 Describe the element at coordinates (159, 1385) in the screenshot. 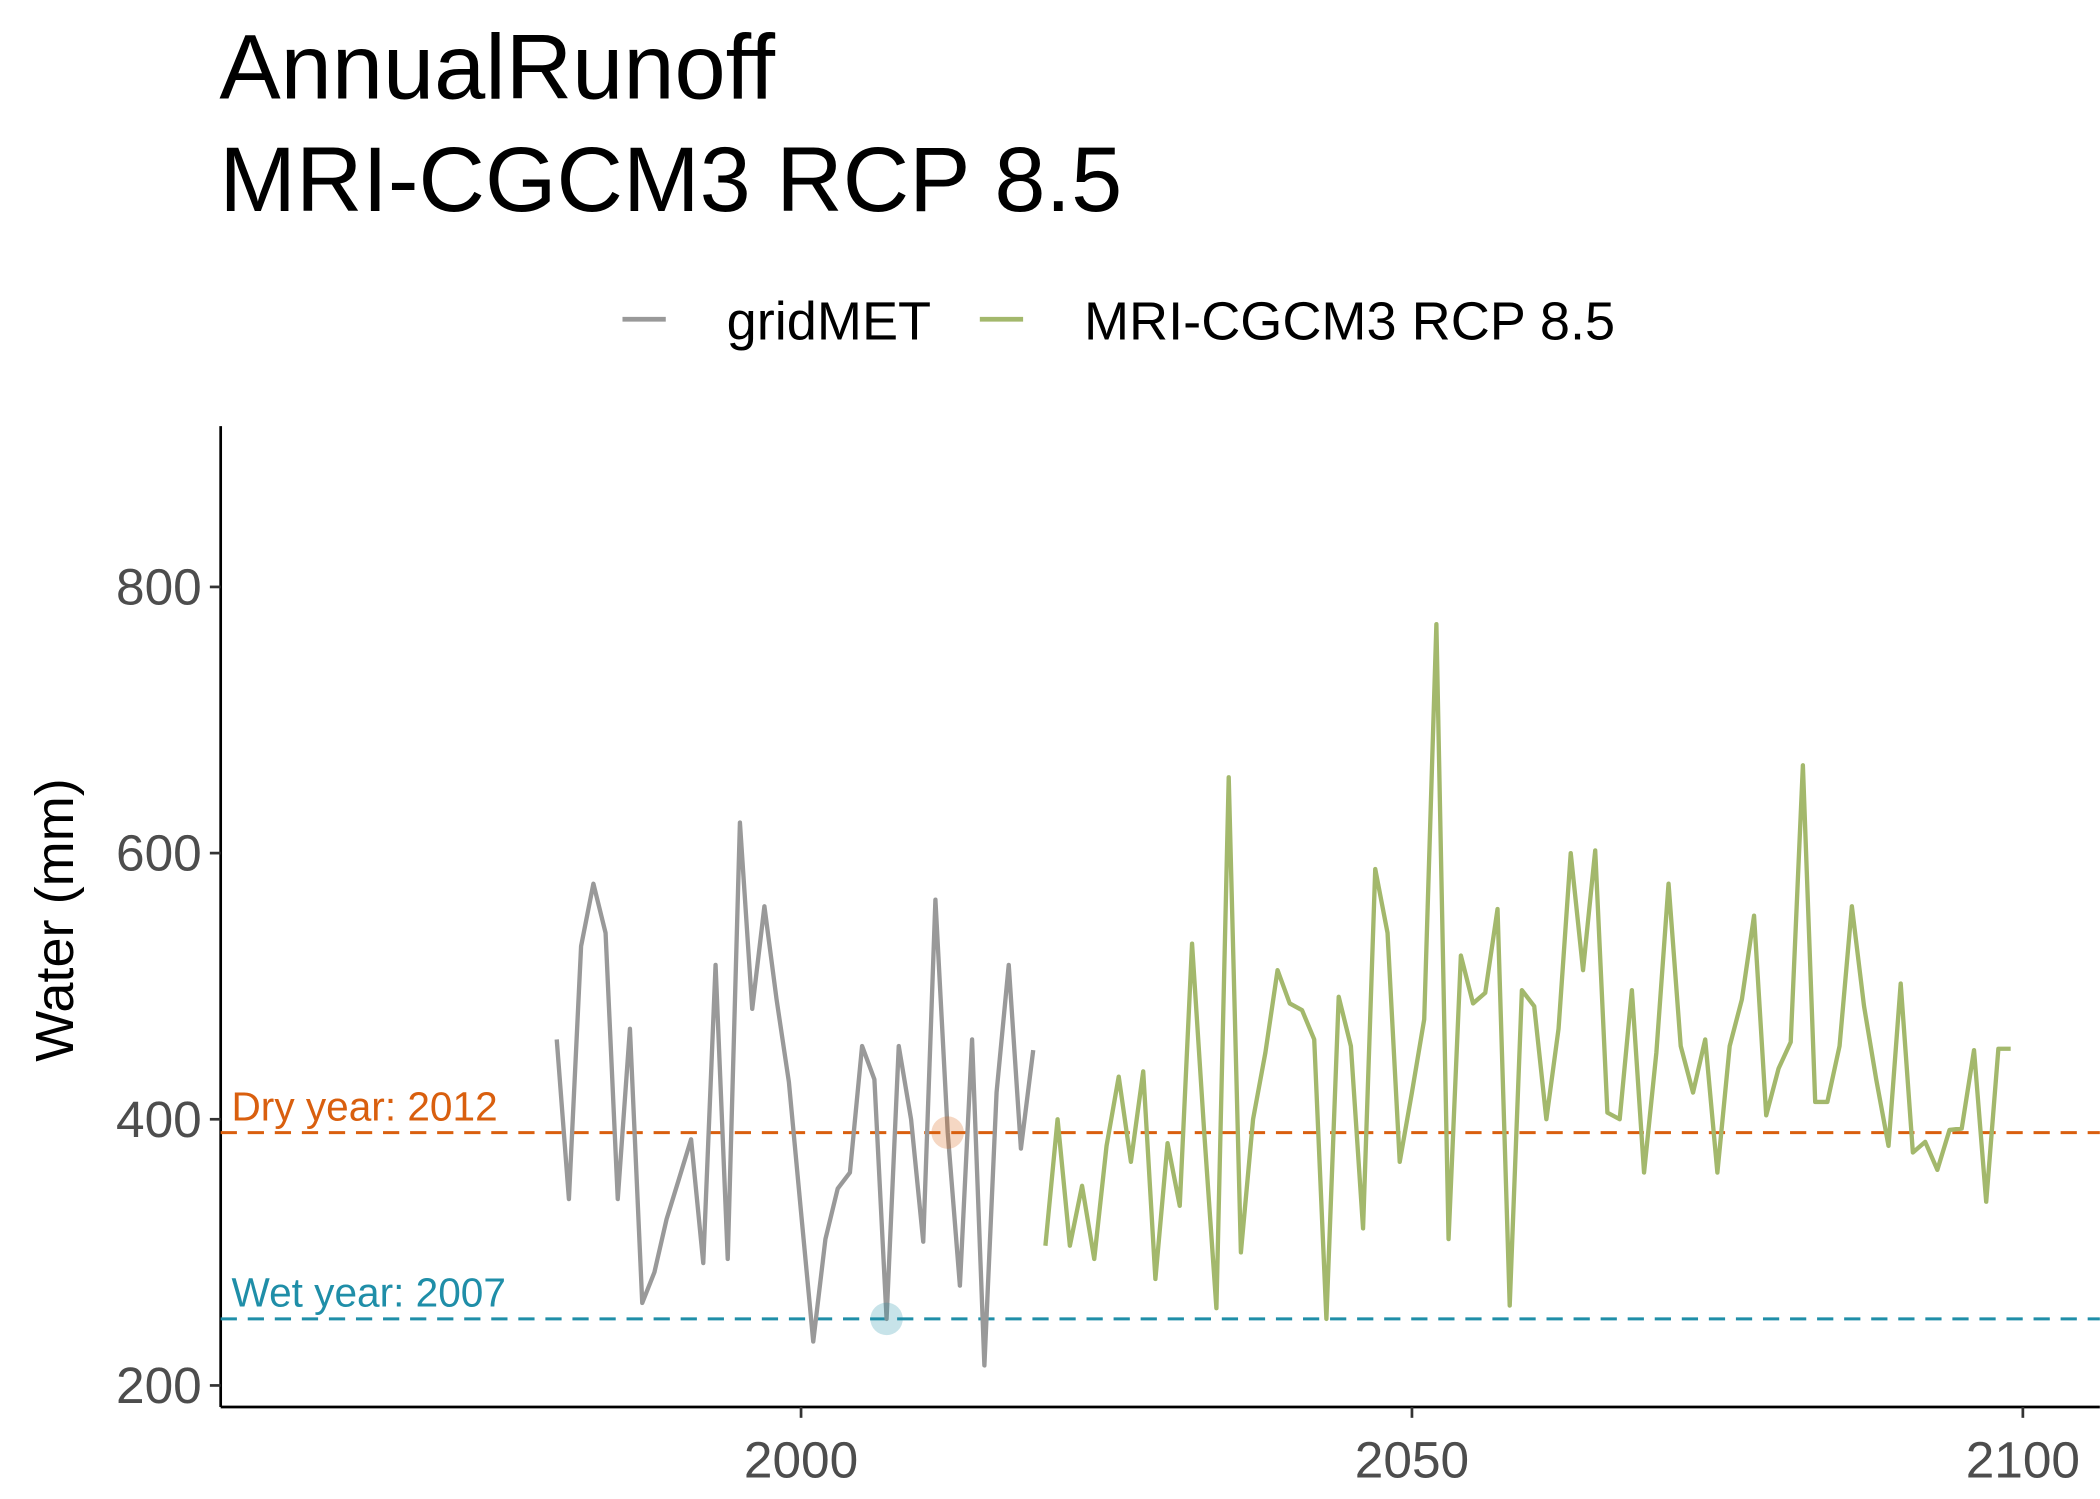

I see `y-tick-label: 200` at that location.